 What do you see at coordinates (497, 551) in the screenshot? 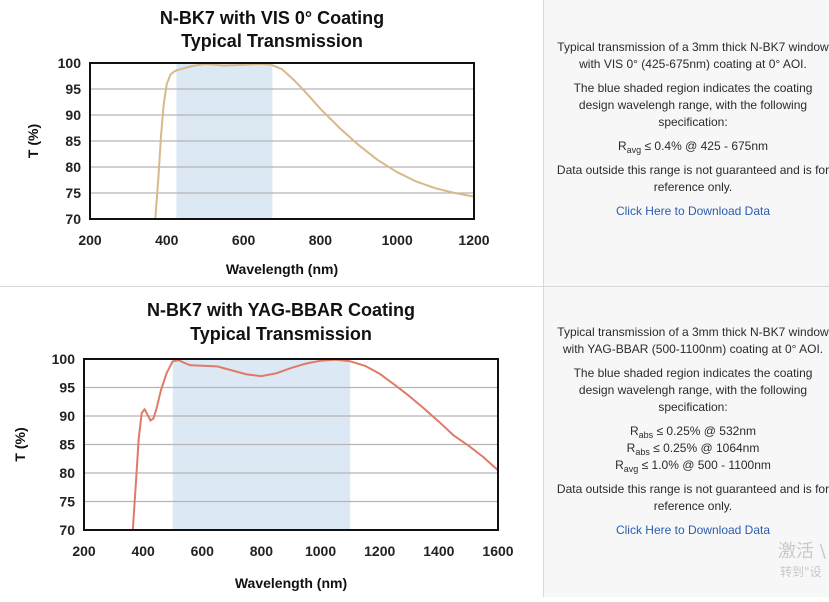
I see `x-tick-label: 1600` at bounding box center [497, 551].